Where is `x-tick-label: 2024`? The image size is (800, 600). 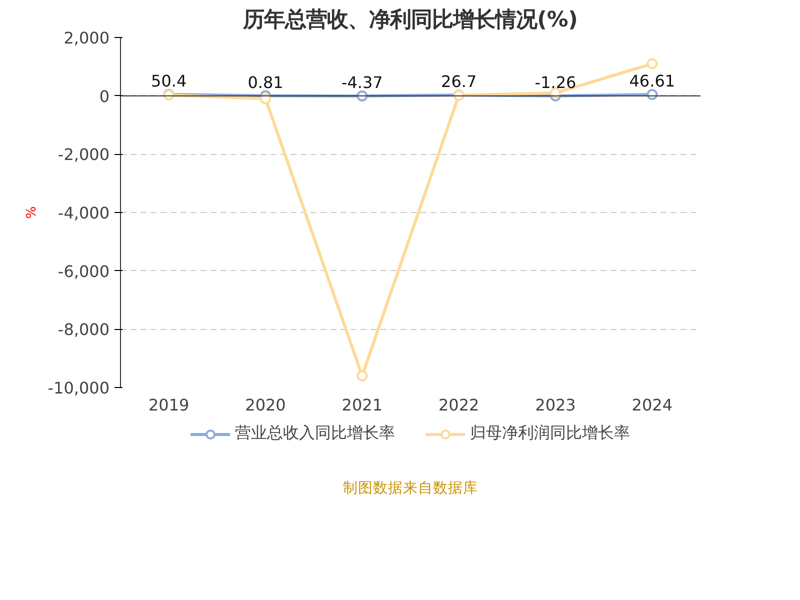
x-tick-label: 2024 is located at coordinates (652, 405).